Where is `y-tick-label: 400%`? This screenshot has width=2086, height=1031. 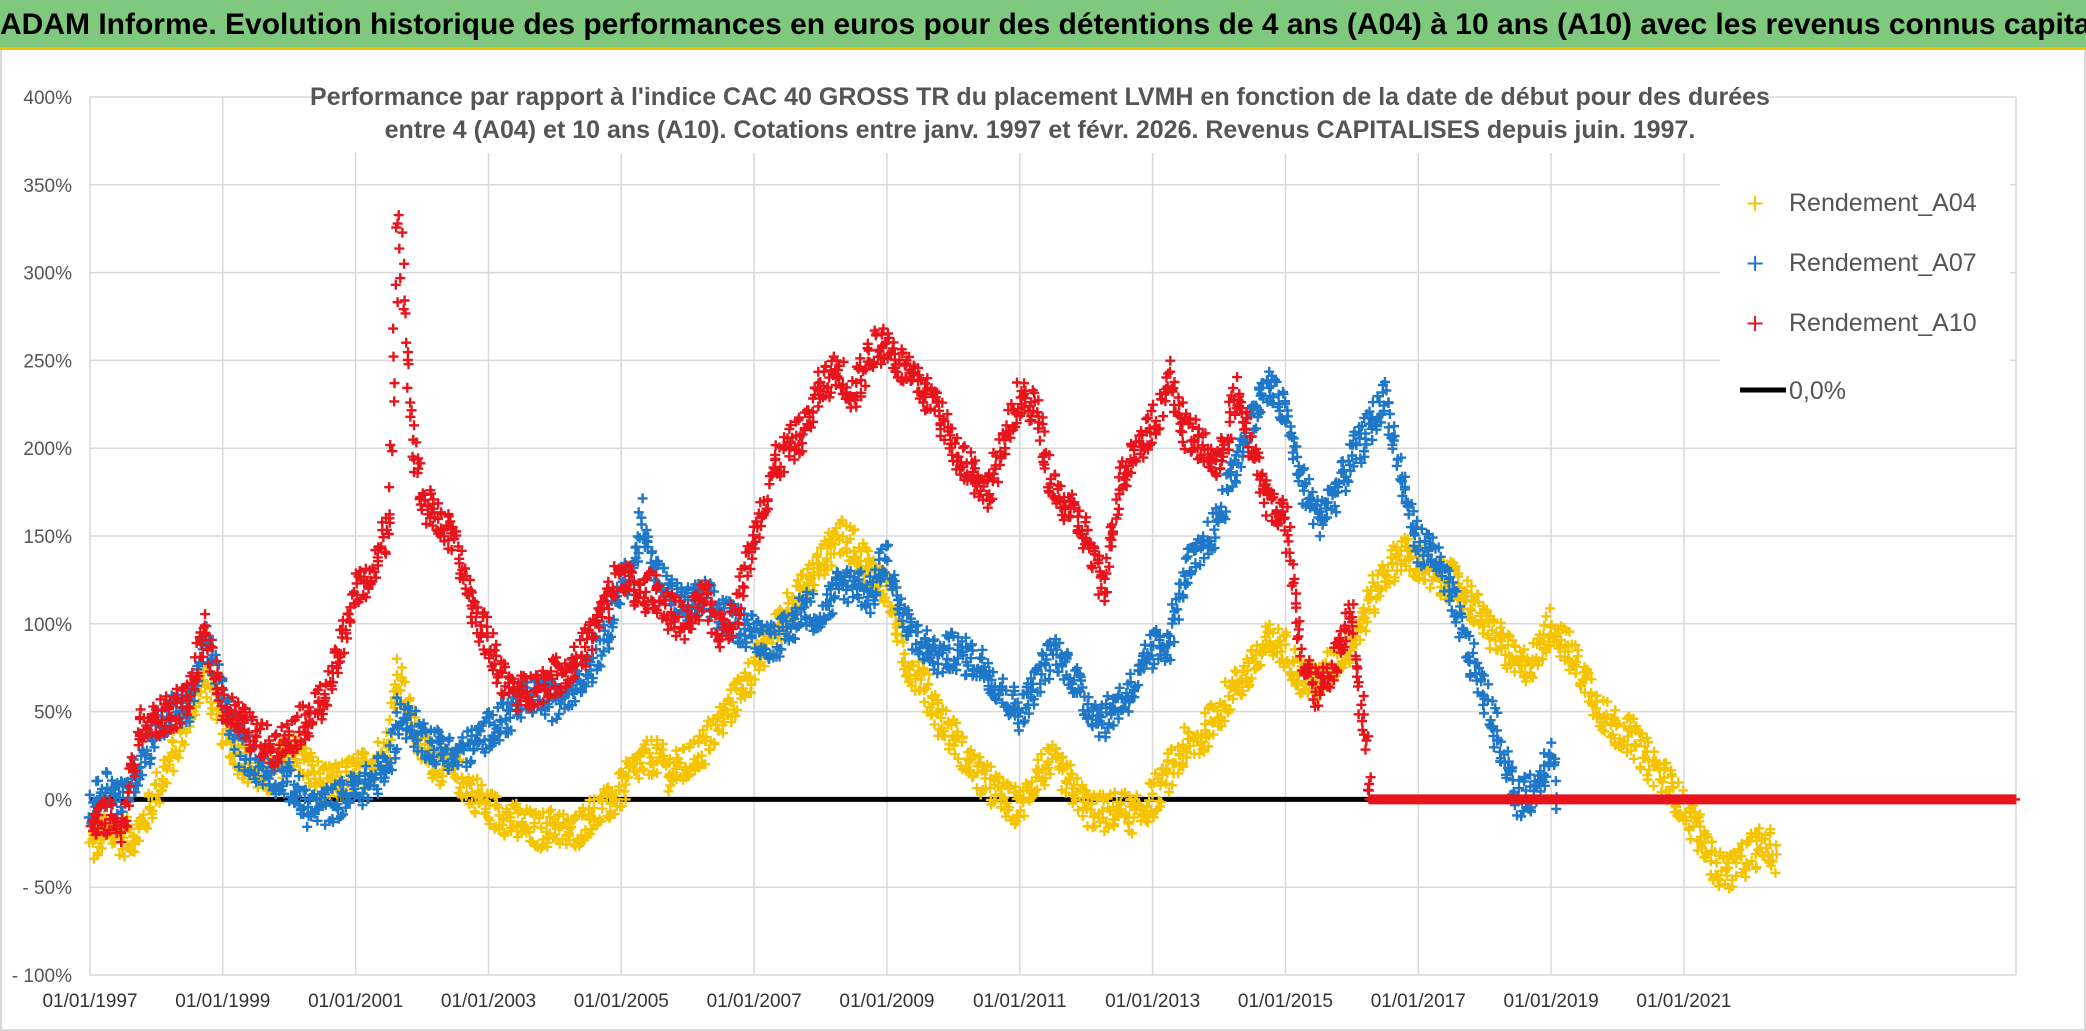
y-tick-label: 400% is located at coordinates (47, 98).